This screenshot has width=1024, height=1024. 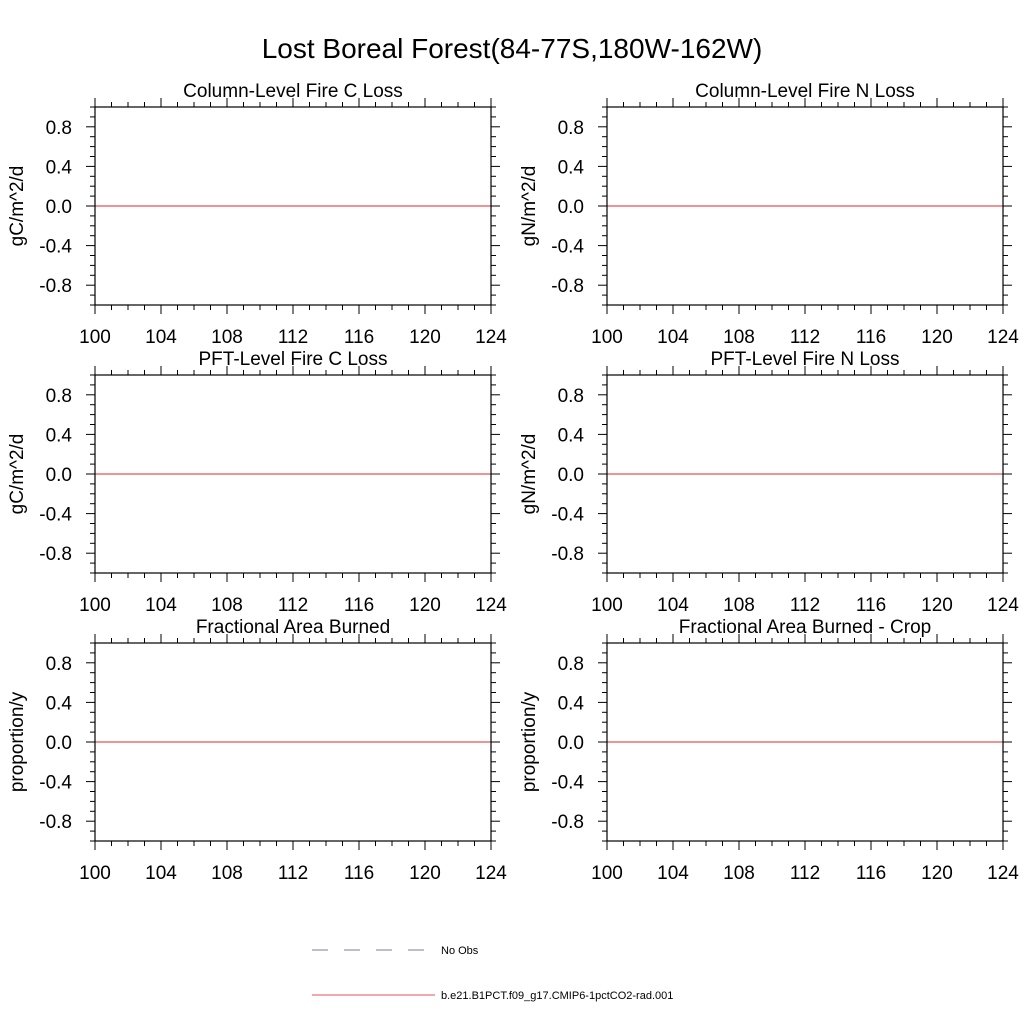 What do you see at coordinates (293, 359) in the screenshot?
I see `panel-title: PFT-Level Fire C Loss` at bounding box center [293, 359].